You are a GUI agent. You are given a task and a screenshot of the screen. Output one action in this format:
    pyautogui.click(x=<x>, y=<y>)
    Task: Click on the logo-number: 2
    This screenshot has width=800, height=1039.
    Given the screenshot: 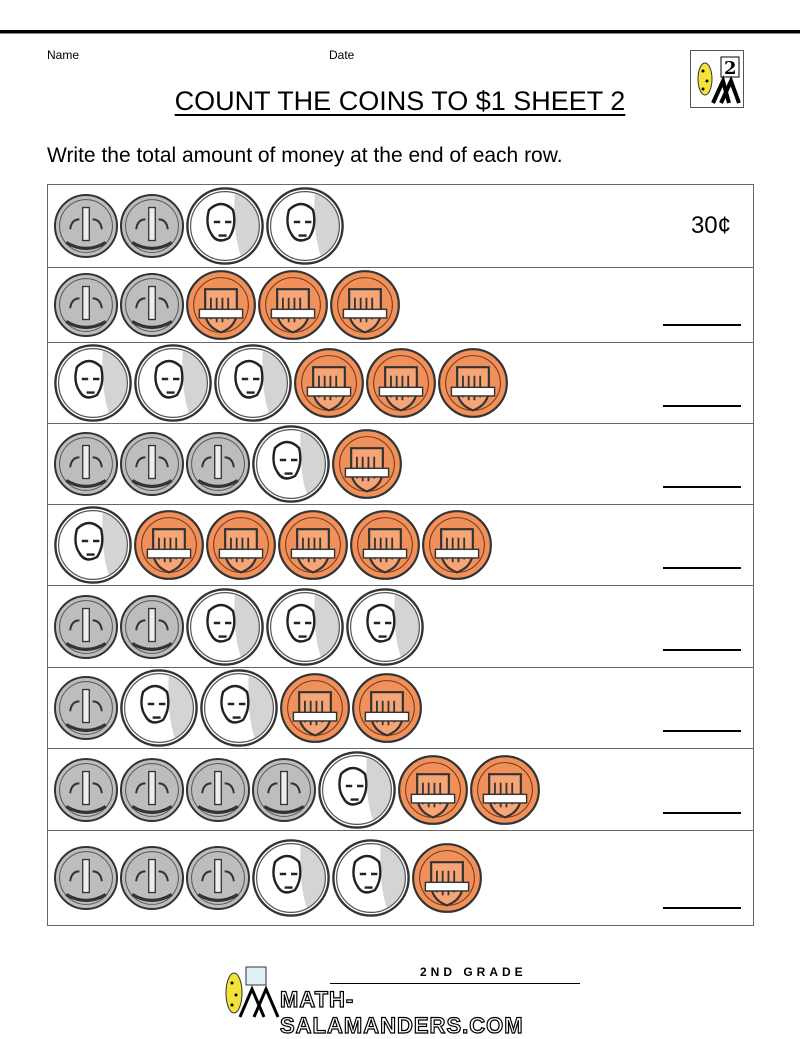 What is the action you would take?
    pyautogui.click(x=730, y=68)
    